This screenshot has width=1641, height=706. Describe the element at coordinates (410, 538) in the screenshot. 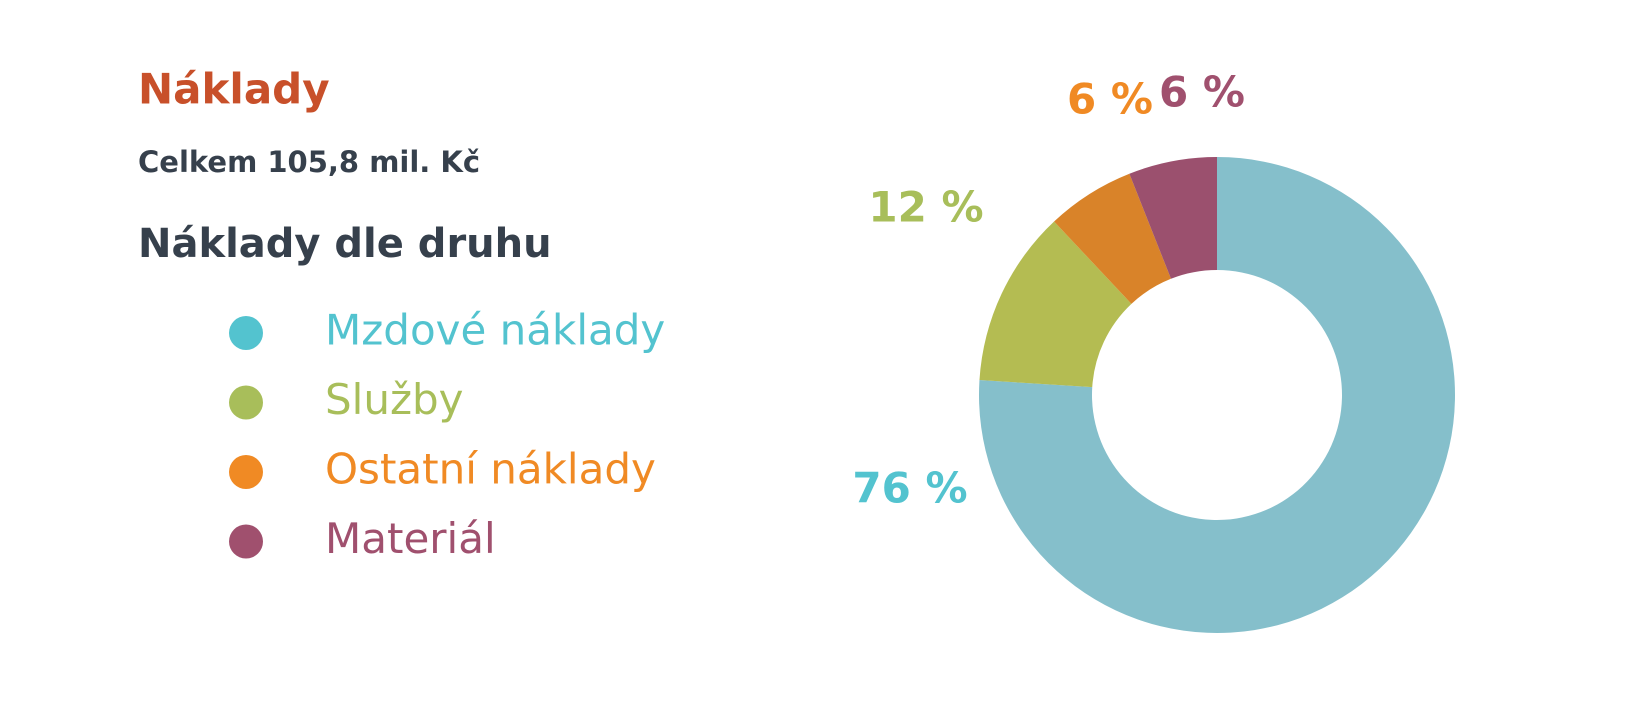

I see `legend-label: Materiál` at that location.